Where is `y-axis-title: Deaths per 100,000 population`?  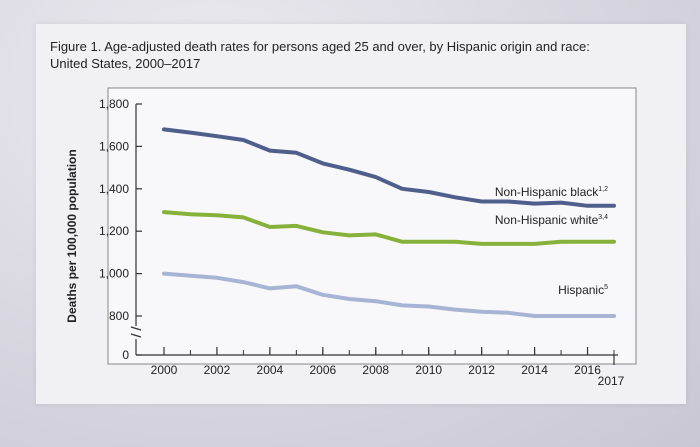
y-axis-title: Deaths per 100,000 population is located at coordinates (72, 235).